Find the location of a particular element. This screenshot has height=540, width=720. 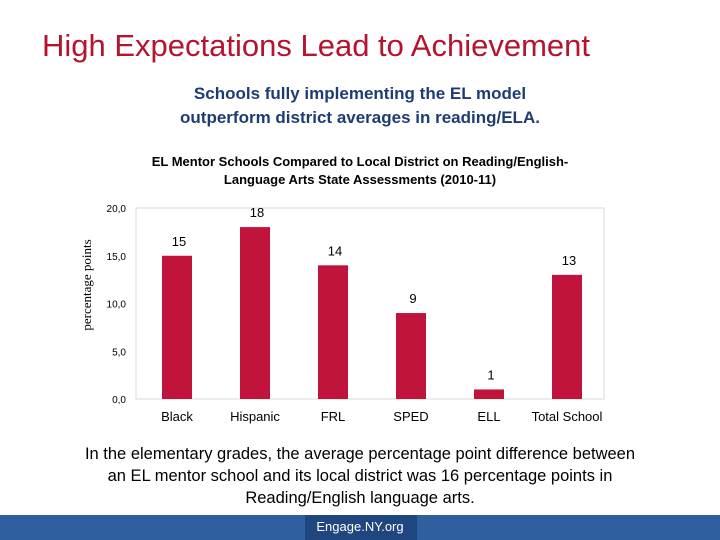

x-tick-label: FRL is located at coordinates (333, 416).